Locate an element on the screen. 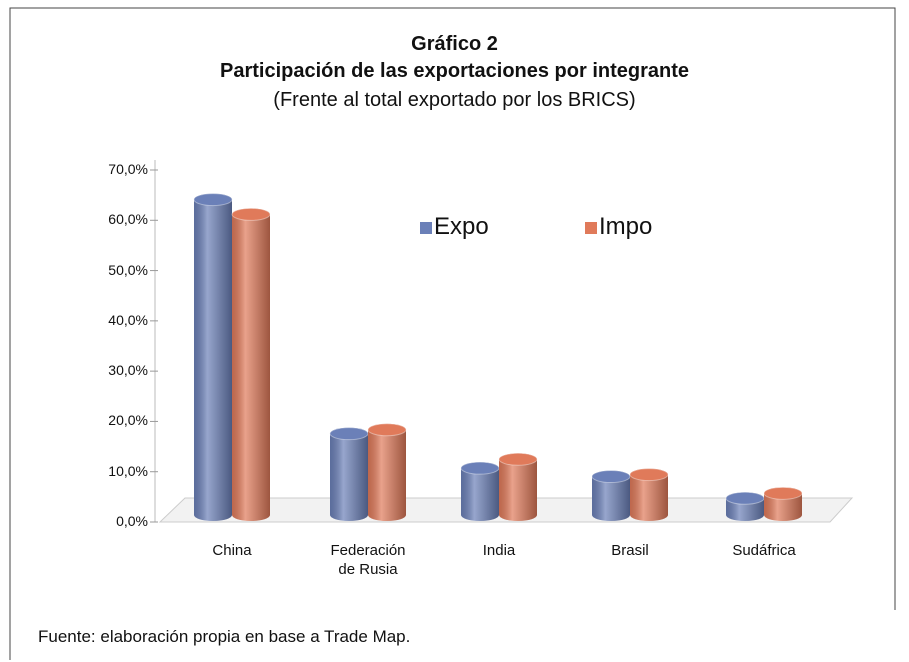 The image size is (909, 662). y-tick-label: 20,0% is located at coordinates (128, 420).